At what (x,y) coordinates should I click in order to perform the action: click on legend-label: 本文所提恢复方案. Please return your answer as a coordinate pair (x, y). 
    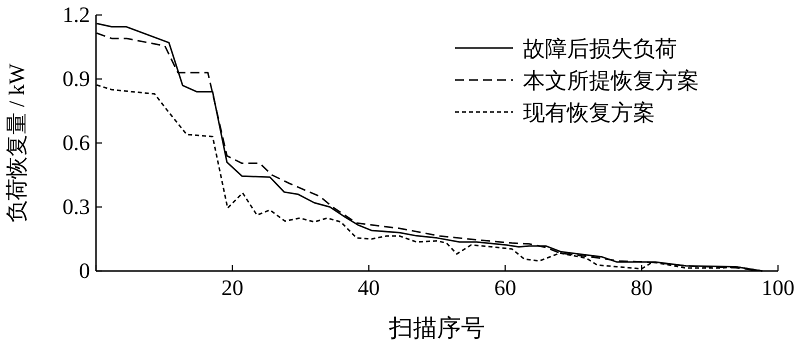
    Looking at the image, I should click on (611, 80).